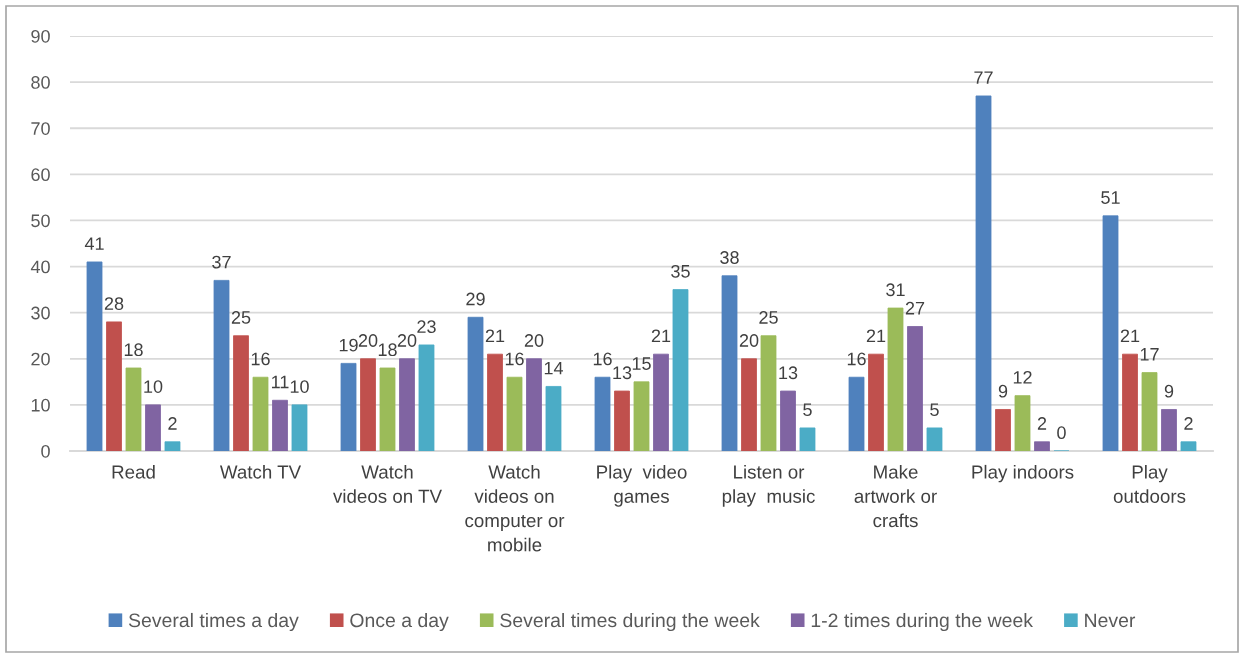 This screenshot has height=658, width=1244. I want to click on x-tick-label: Play video games, so click(642, 485).